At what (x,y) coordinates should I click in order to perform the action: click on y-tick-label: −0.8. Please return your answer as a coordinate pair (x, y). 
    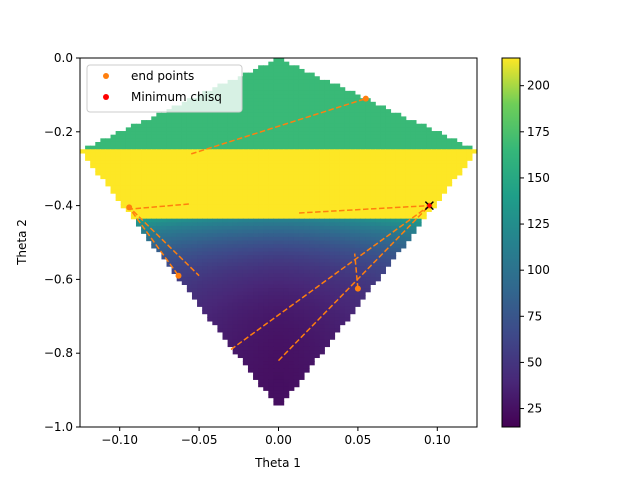
    Looking at the image, I should click on (58, 353).